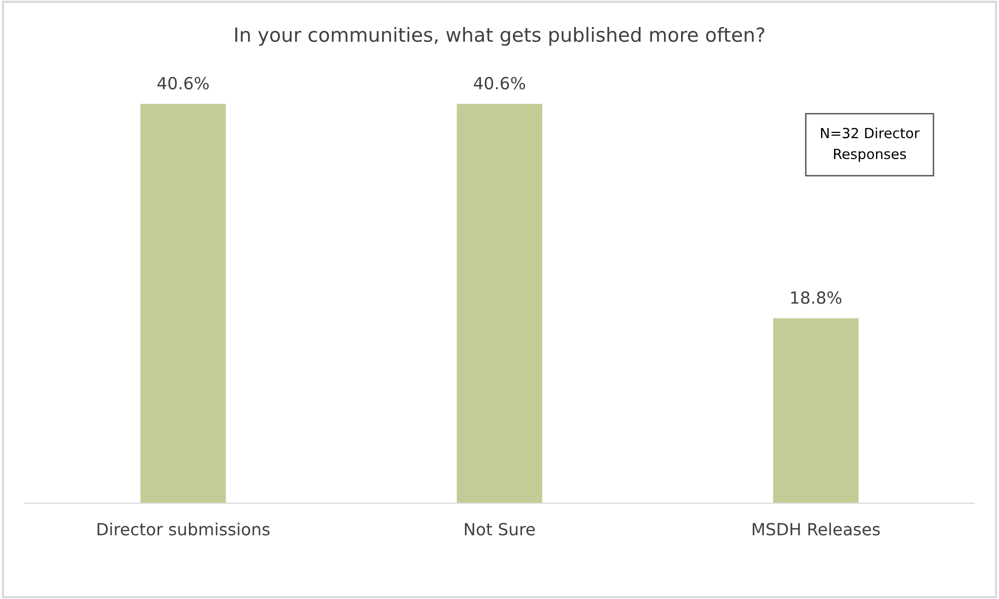  I want to click on chart-title: In your communities, what gets published more often?, so click(499, 36).